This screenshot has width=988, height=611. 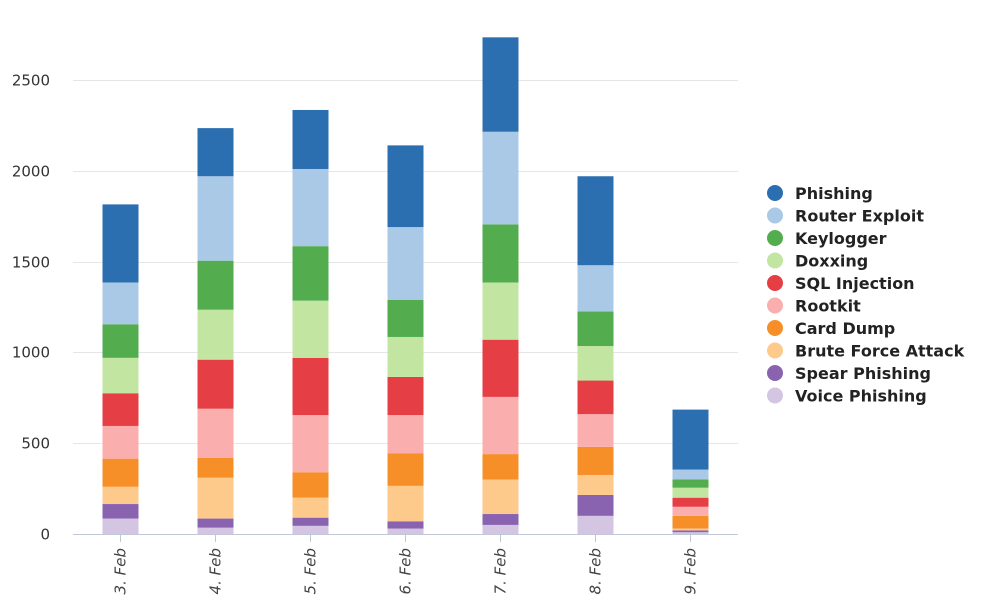 What do you see at coordinates (841, 238) in the screenshot?
I see `legend-label: Keylogger` at bounding box center [841, 238].